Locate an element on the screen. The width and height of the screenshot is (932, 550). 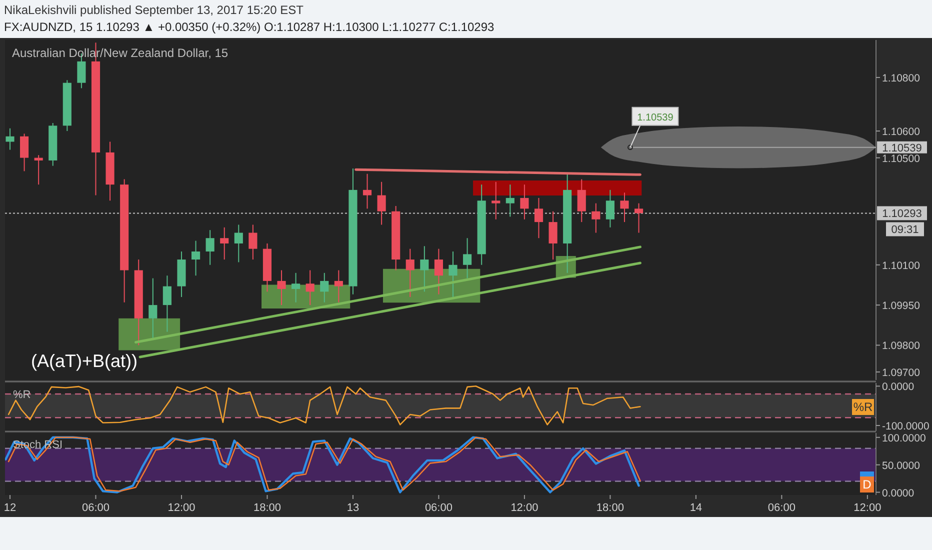
y-tick-label: 1.10800 is located at coordinates (901, 78).